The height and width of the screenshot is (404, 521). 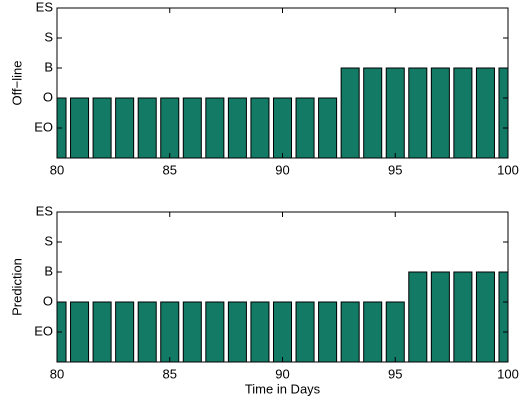 I want to click on y-axis-label: Prediction, so click(x=16, y=287).